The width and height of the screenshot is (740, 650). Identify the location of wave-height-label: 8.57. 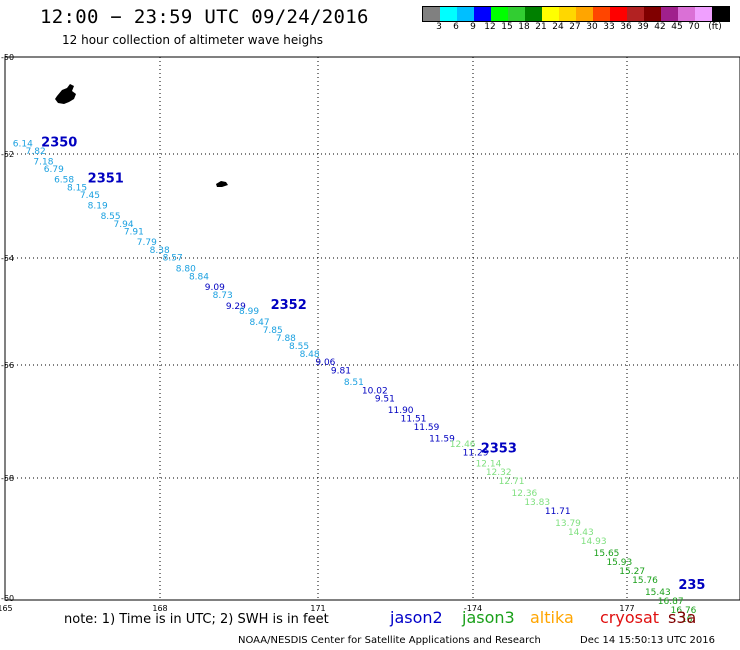
(173, 259).